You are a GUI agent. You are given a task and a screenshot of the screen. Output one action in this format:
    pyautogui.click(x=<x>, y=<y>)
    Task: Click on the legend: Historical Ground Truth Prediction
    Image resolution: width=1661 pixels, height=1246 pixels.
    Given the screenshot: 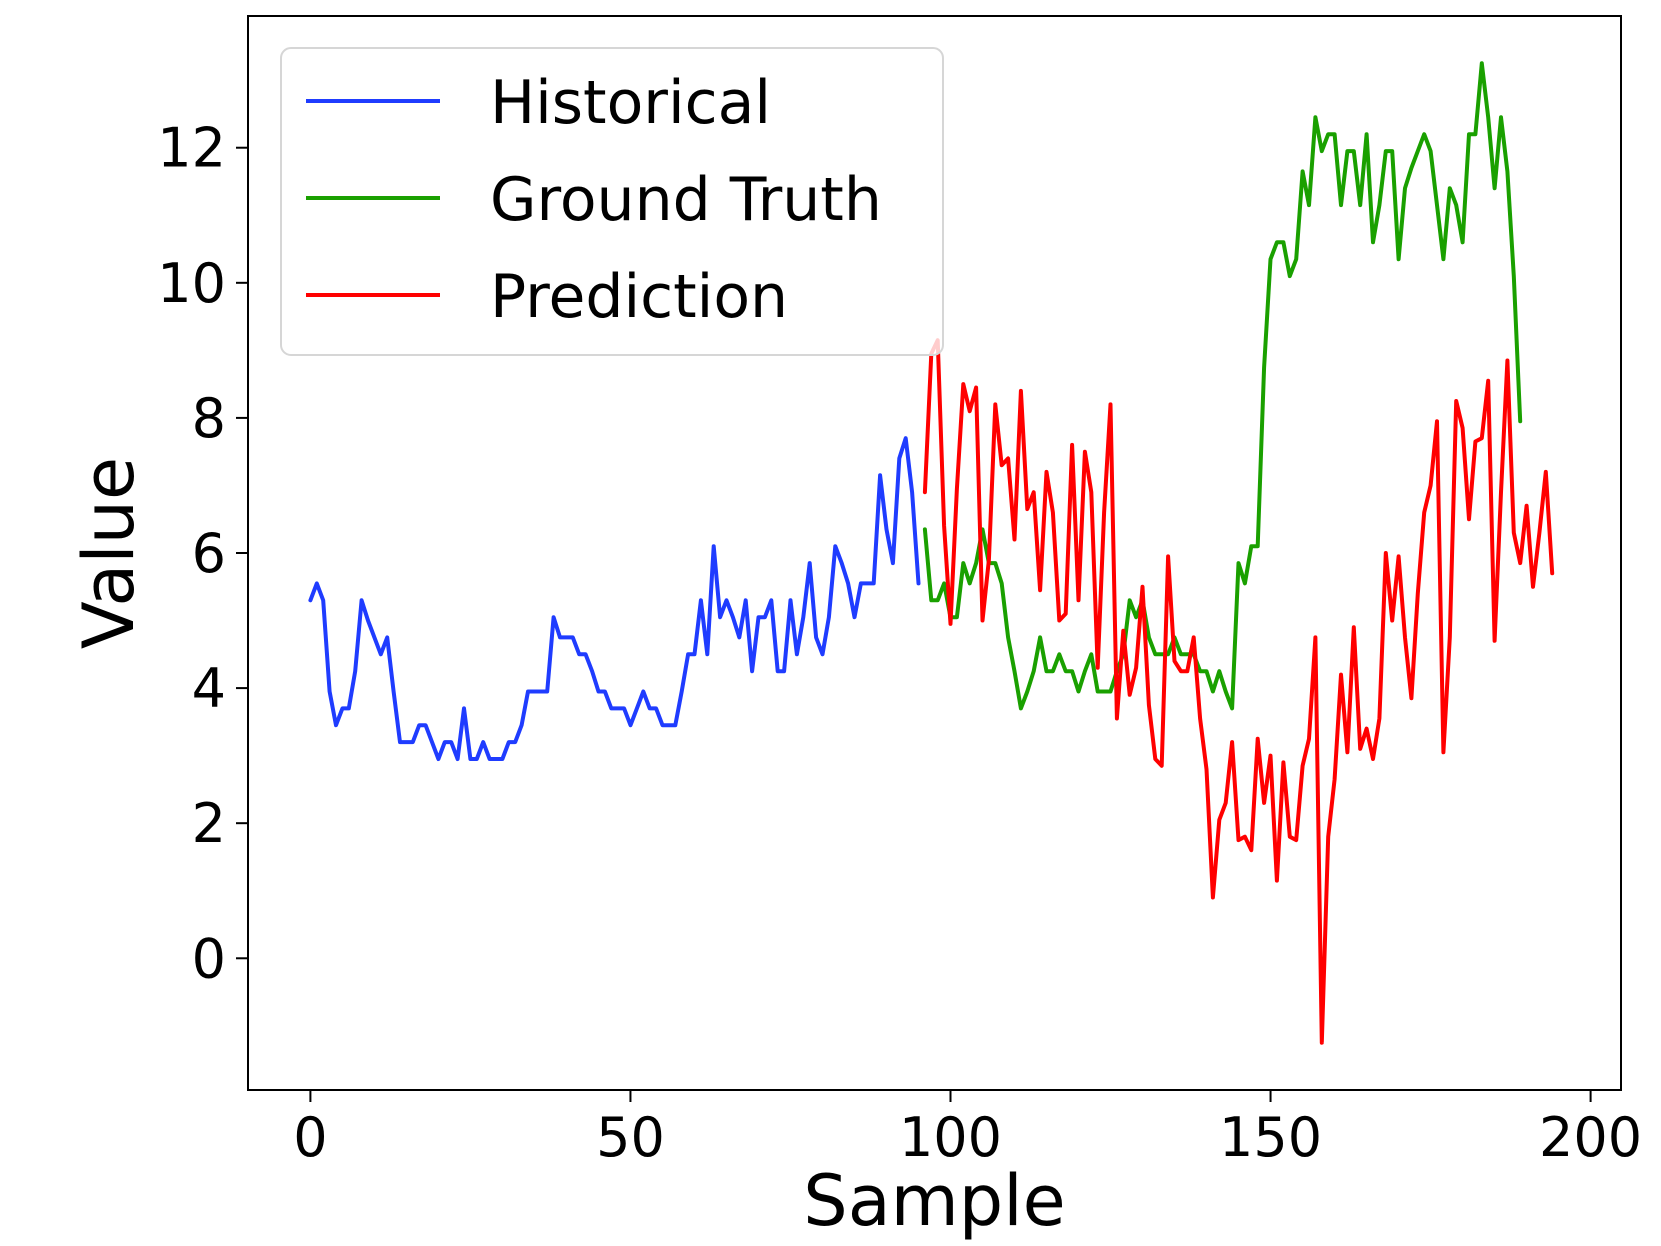 What is the action you would take?
    pyautogui.click(x=612, y=201)
    